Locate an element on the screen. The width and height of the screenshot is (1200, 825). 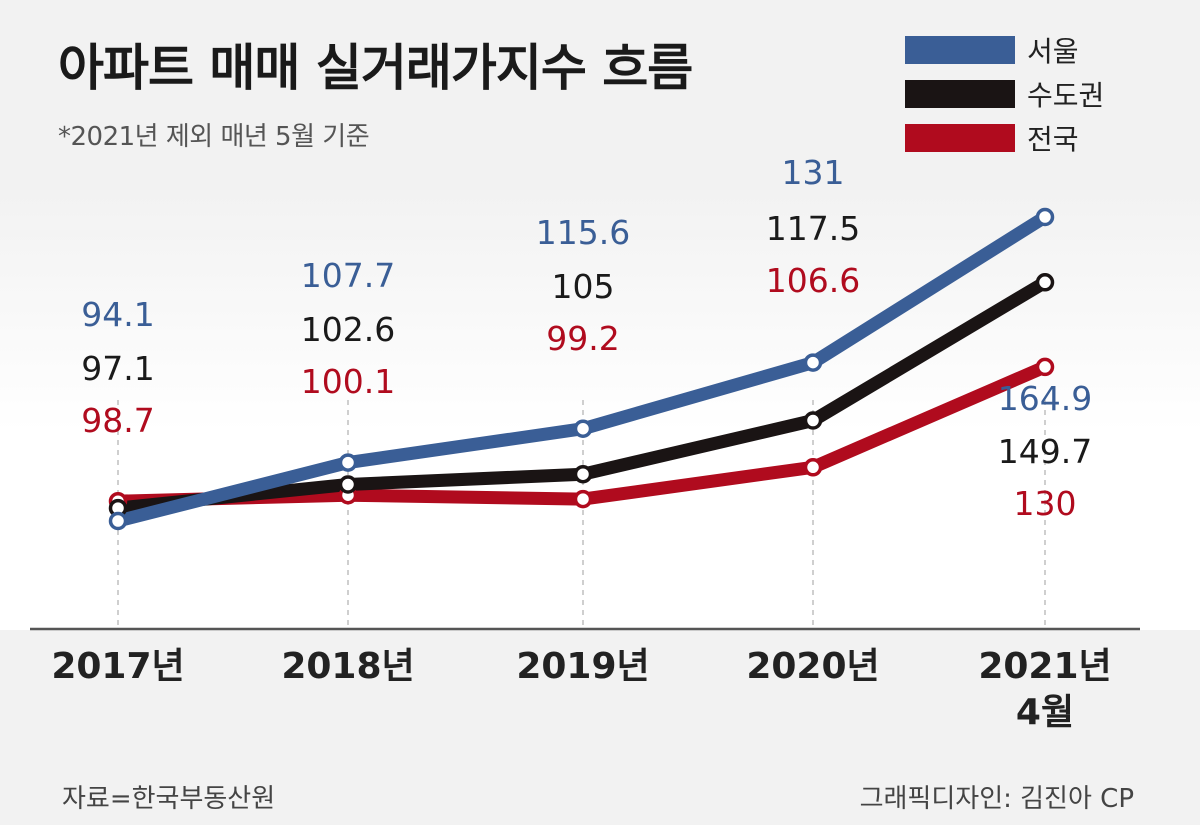
data-label-metro-1: 102.6 is located at coordinates (348, 329).